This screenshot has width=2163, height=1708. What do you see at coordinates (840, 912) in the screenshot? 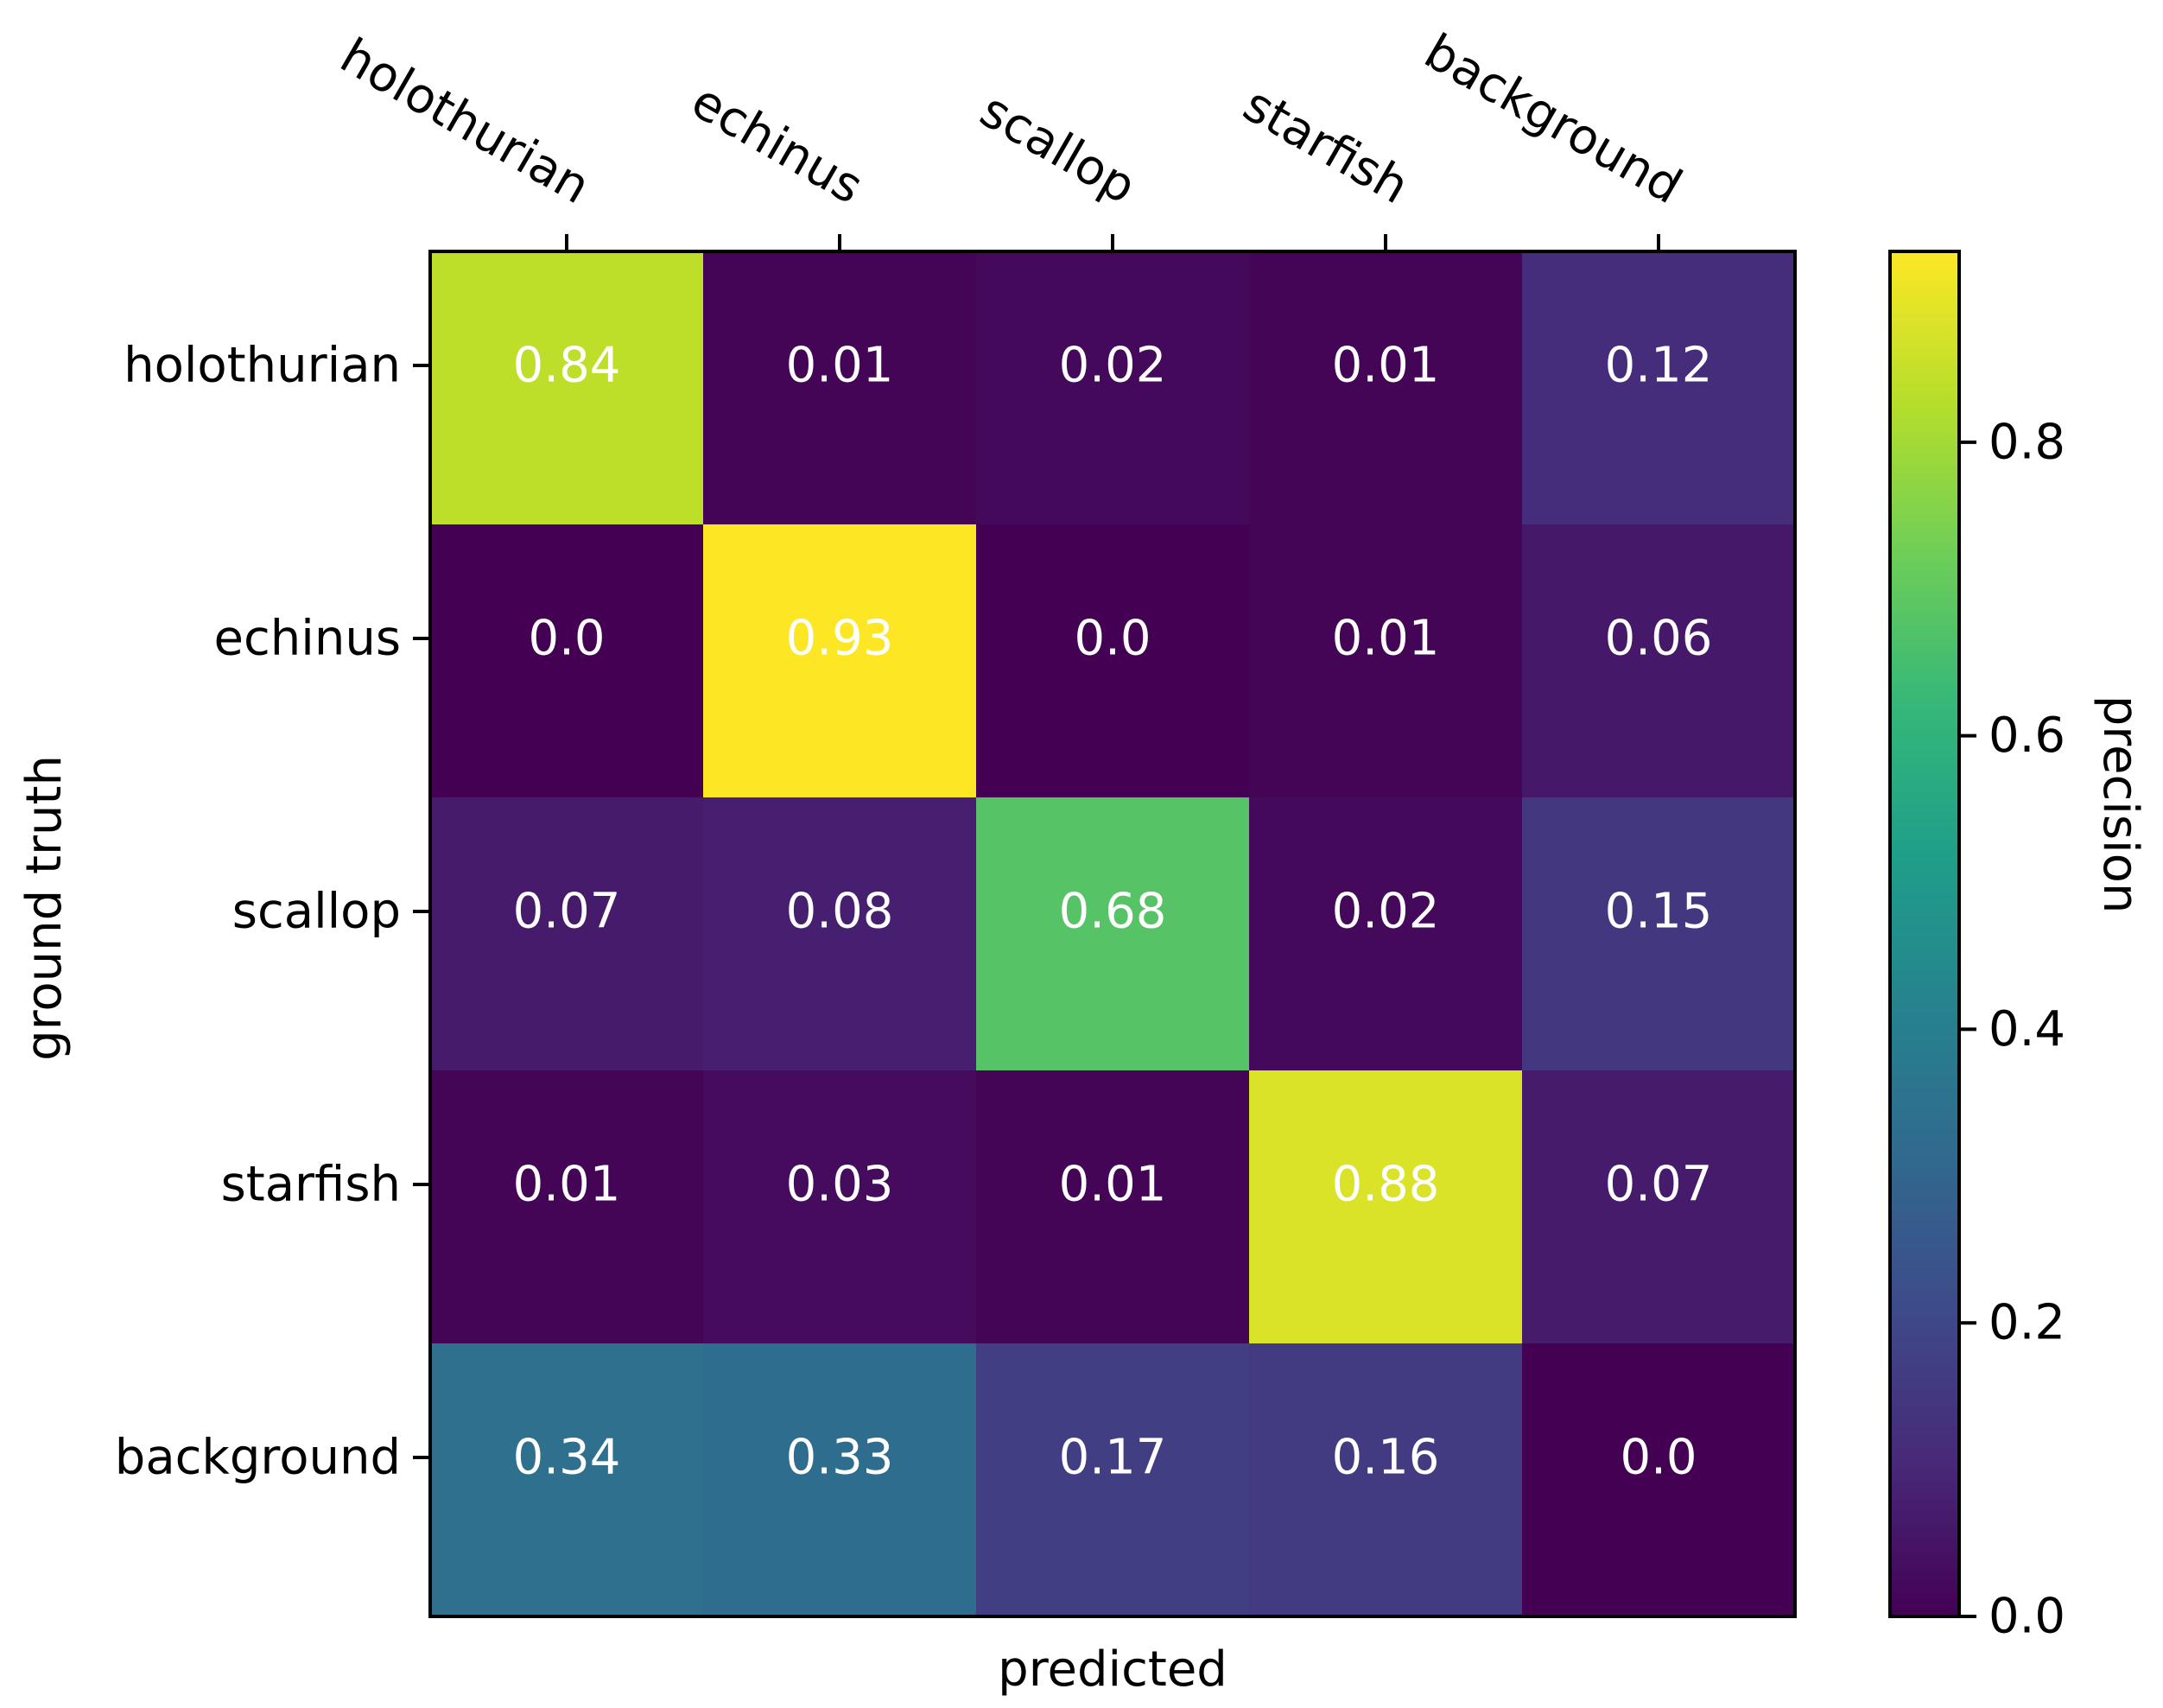
I see `cell-value-label: 0.08` at bounding box center [840, 912].